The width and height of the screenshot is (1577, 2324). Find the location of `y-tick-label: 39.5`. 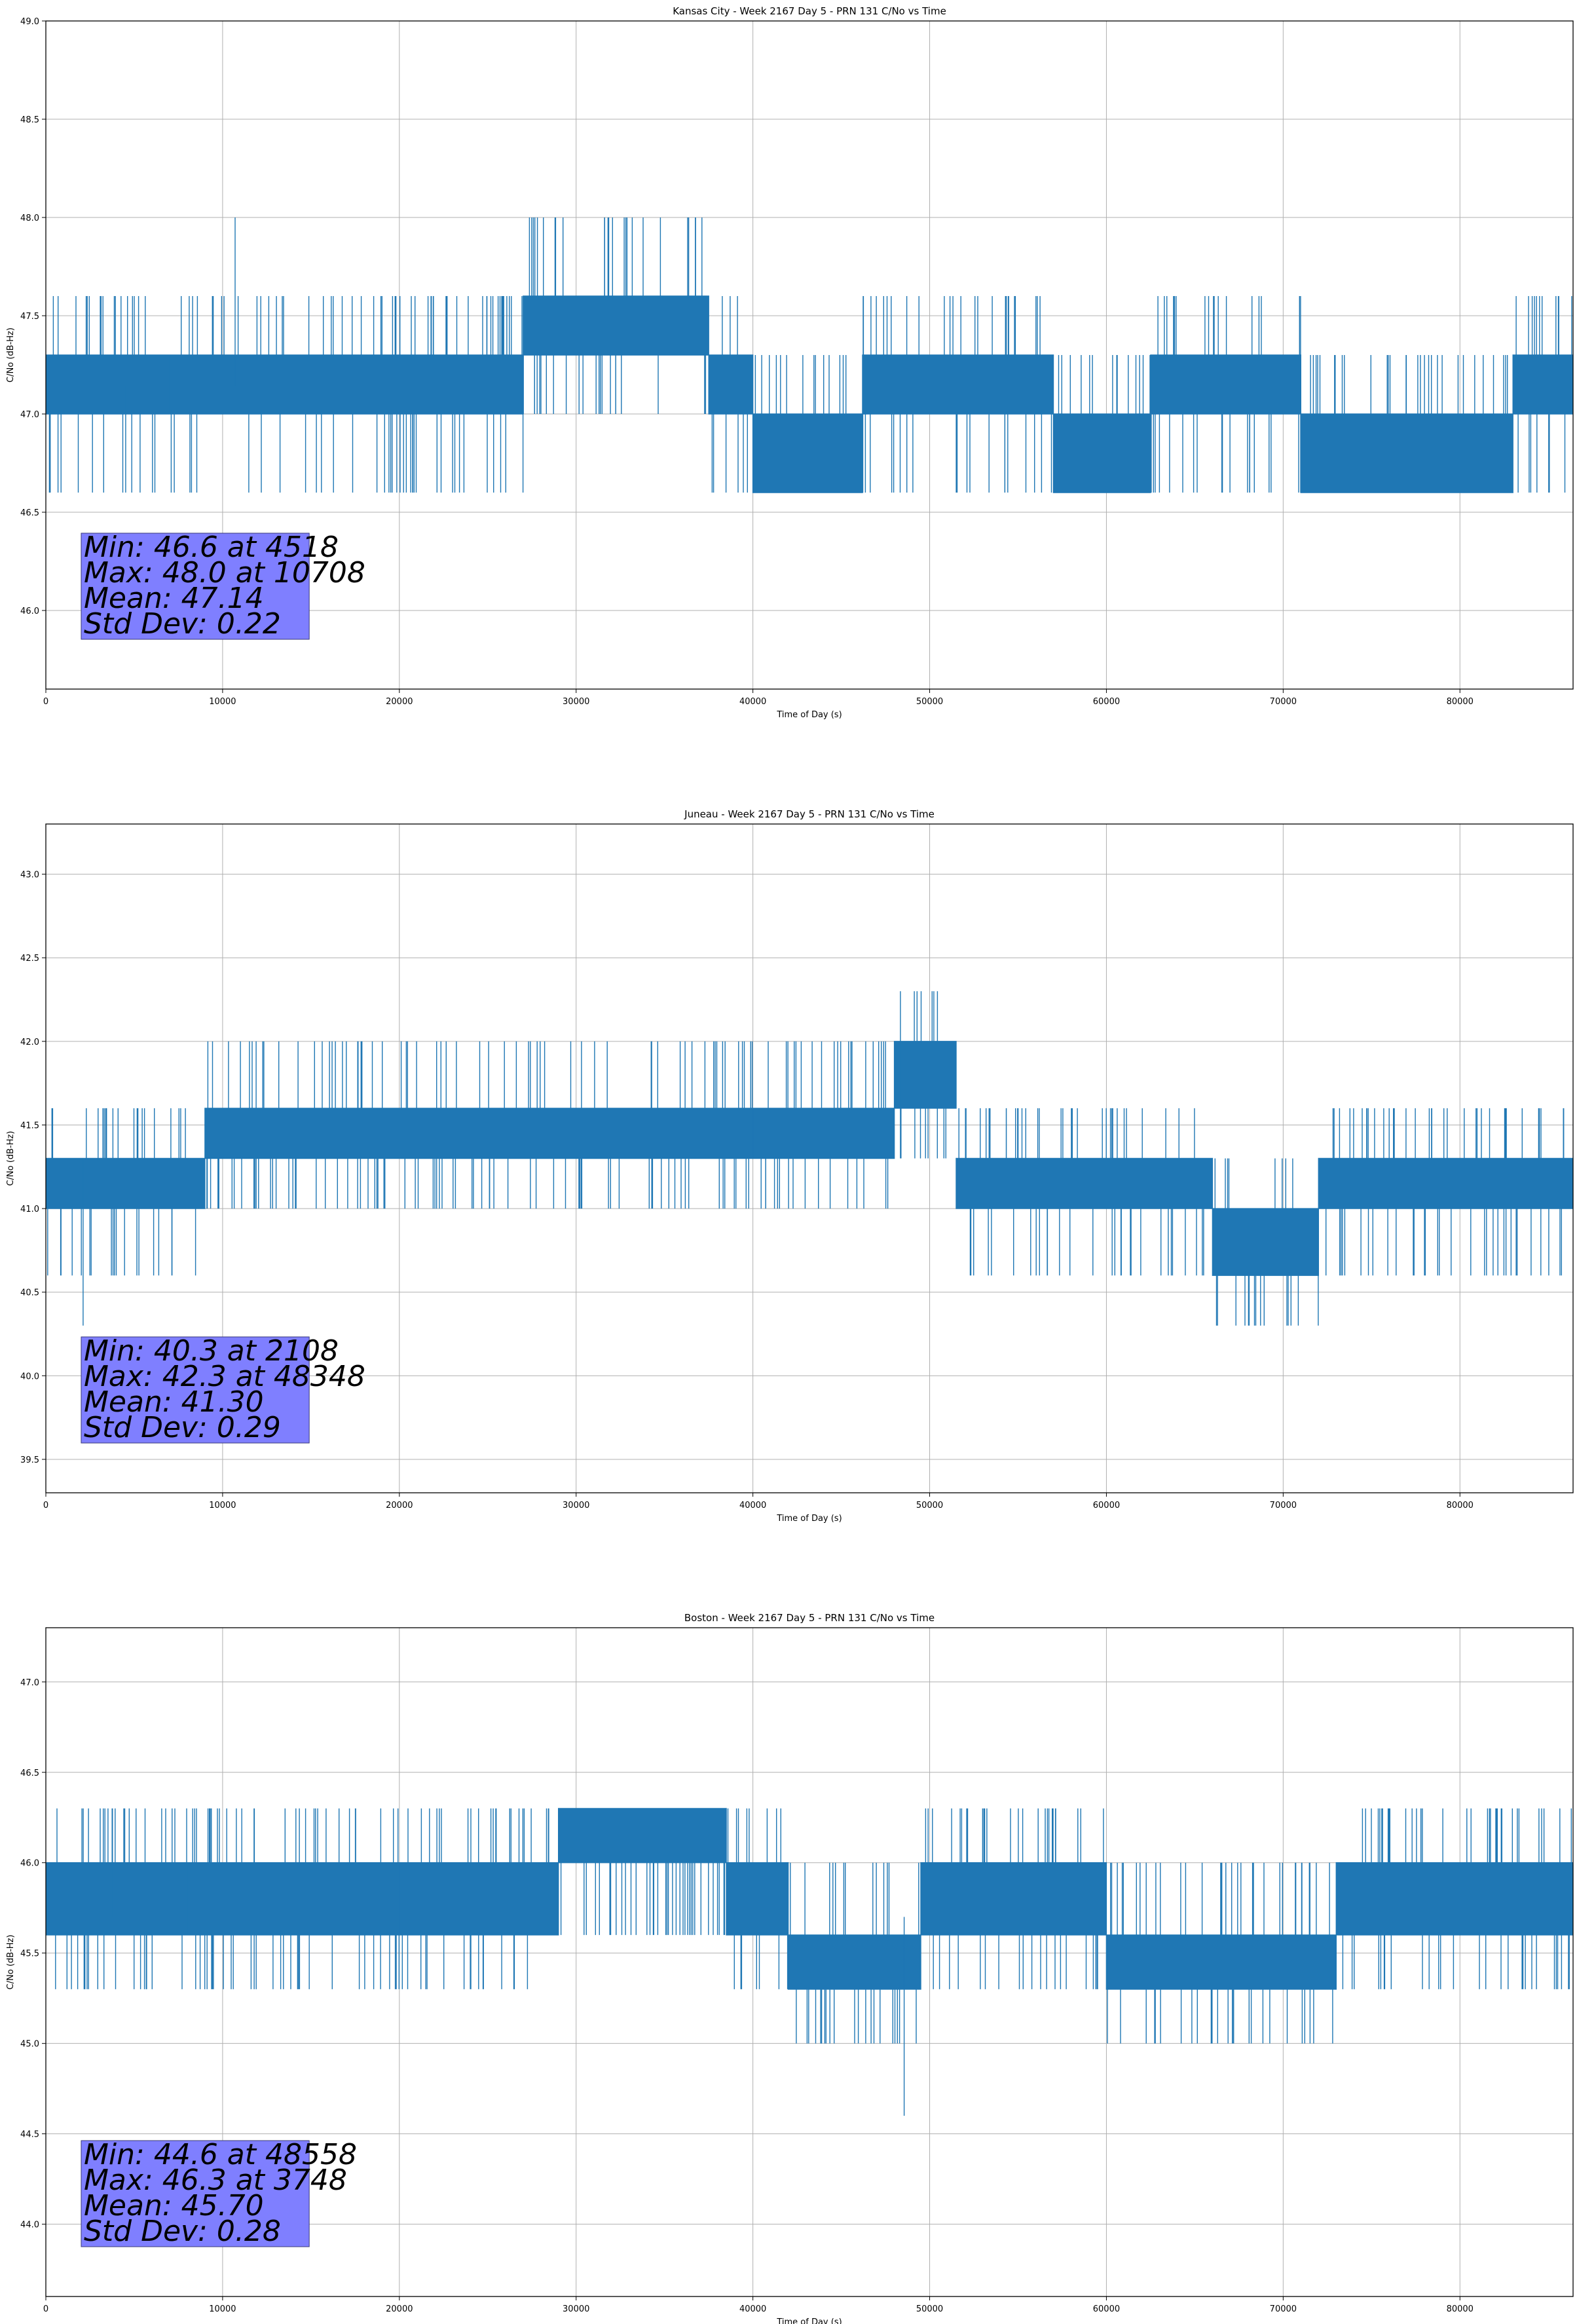

y-tick-label: 39.5 is located at coordinates (29, 1460).